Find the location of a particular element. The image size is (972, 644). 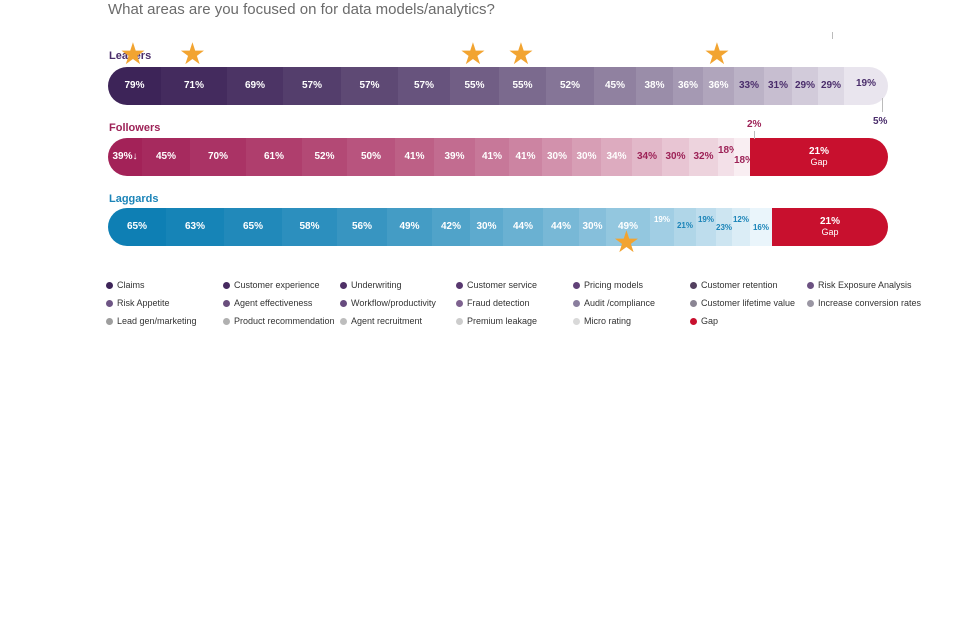

legend-item: Pricing models is located at coordinates (608, 285).